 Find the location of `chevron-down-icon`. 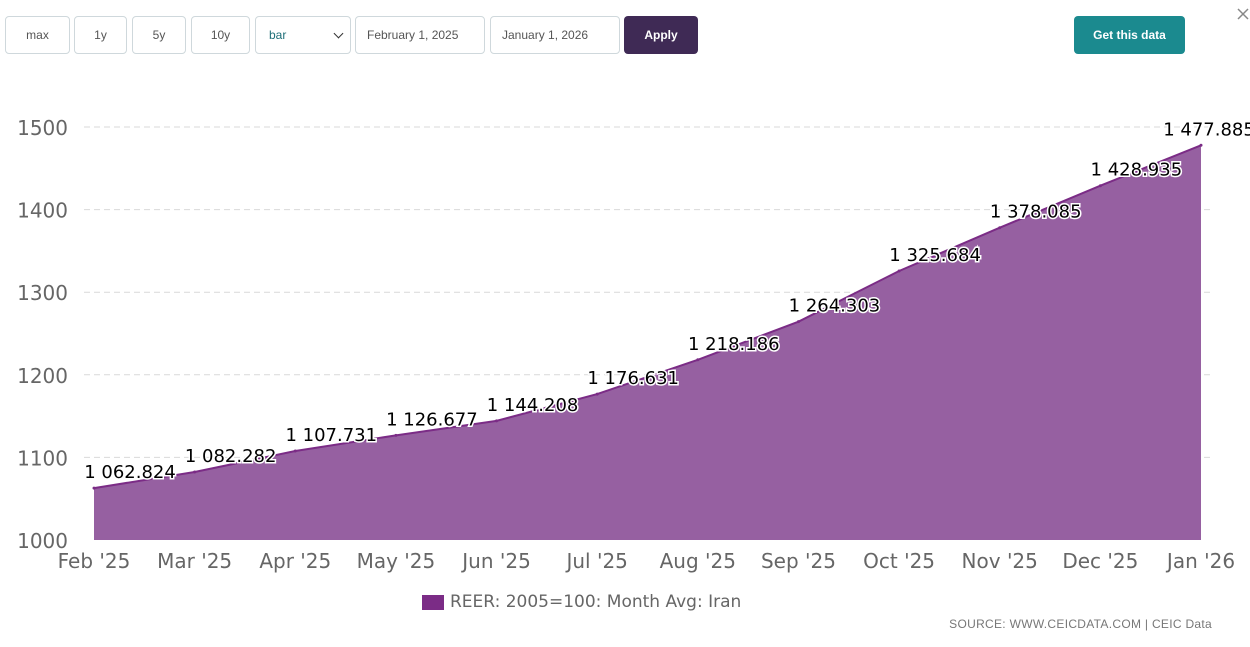

chevron-down-icon is located at coordinates (338, 33).